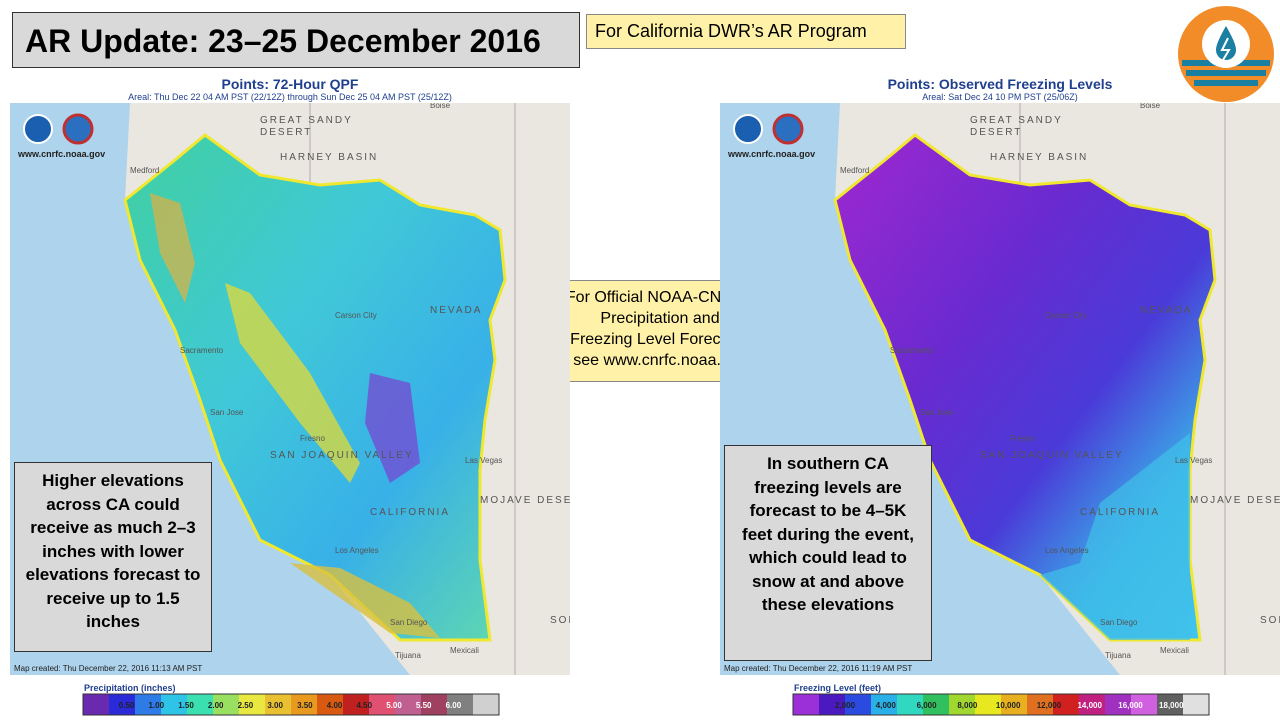 The image size is (1280, 720). I want to click on note-line: see www.cnrfc.noaa.gov, so click(660, 360).